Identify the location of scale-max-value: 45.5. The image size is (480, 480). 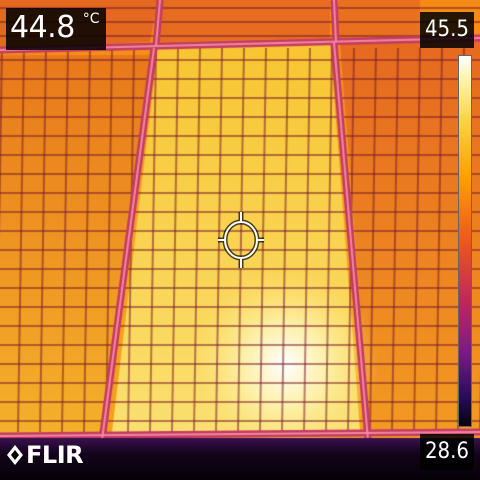
(447, 30).